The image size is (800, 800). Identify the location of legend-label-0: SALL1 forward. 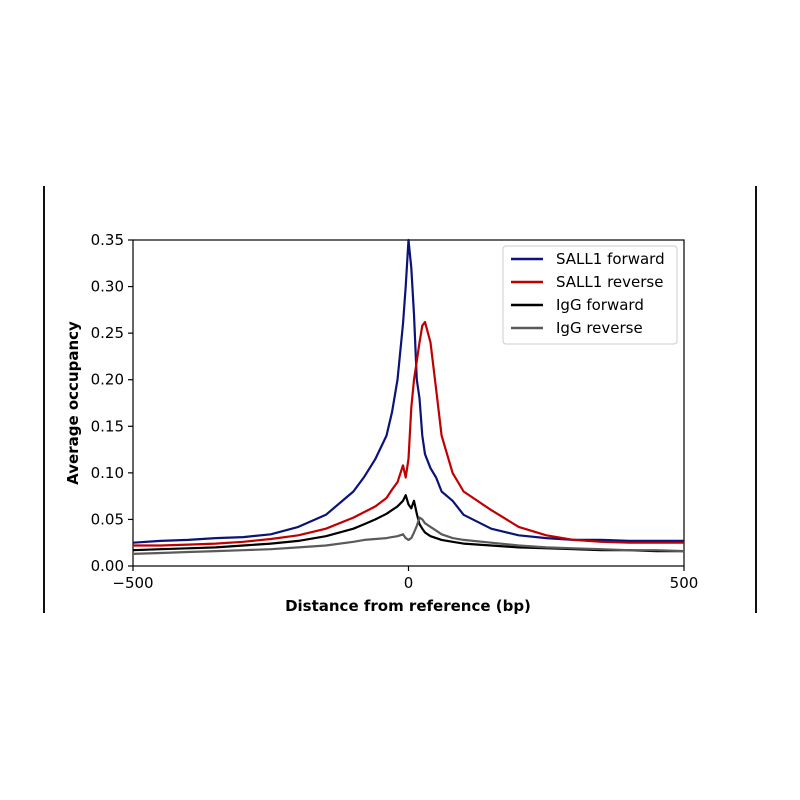
(610, 259).